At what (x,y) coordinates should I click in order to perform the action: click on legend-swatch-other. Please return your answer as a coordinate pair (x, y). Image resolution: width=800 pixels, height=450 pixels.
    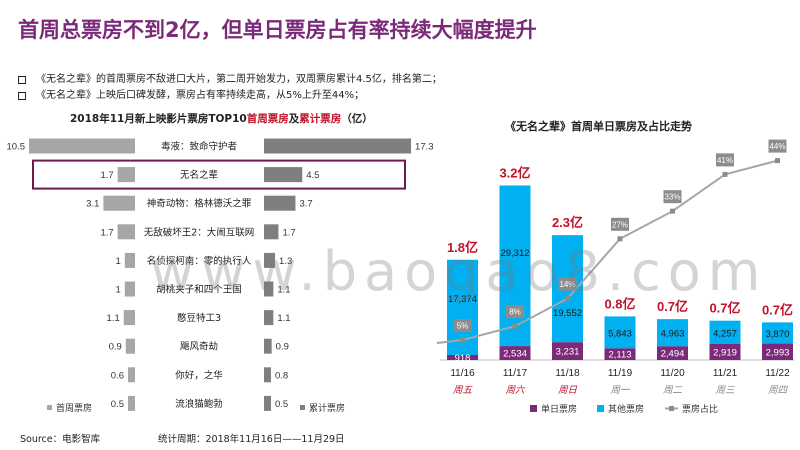
    Looking at the image, I should click on (600, 408).